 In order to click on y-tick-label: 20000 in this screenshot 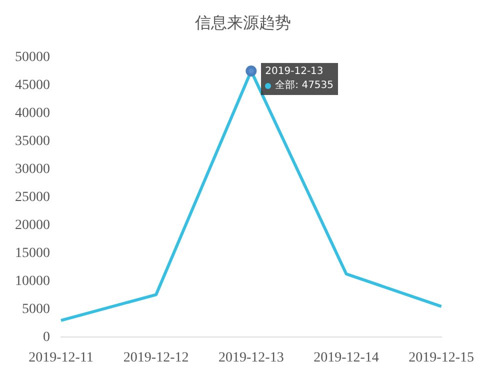, I will do `click(32, 225)`.